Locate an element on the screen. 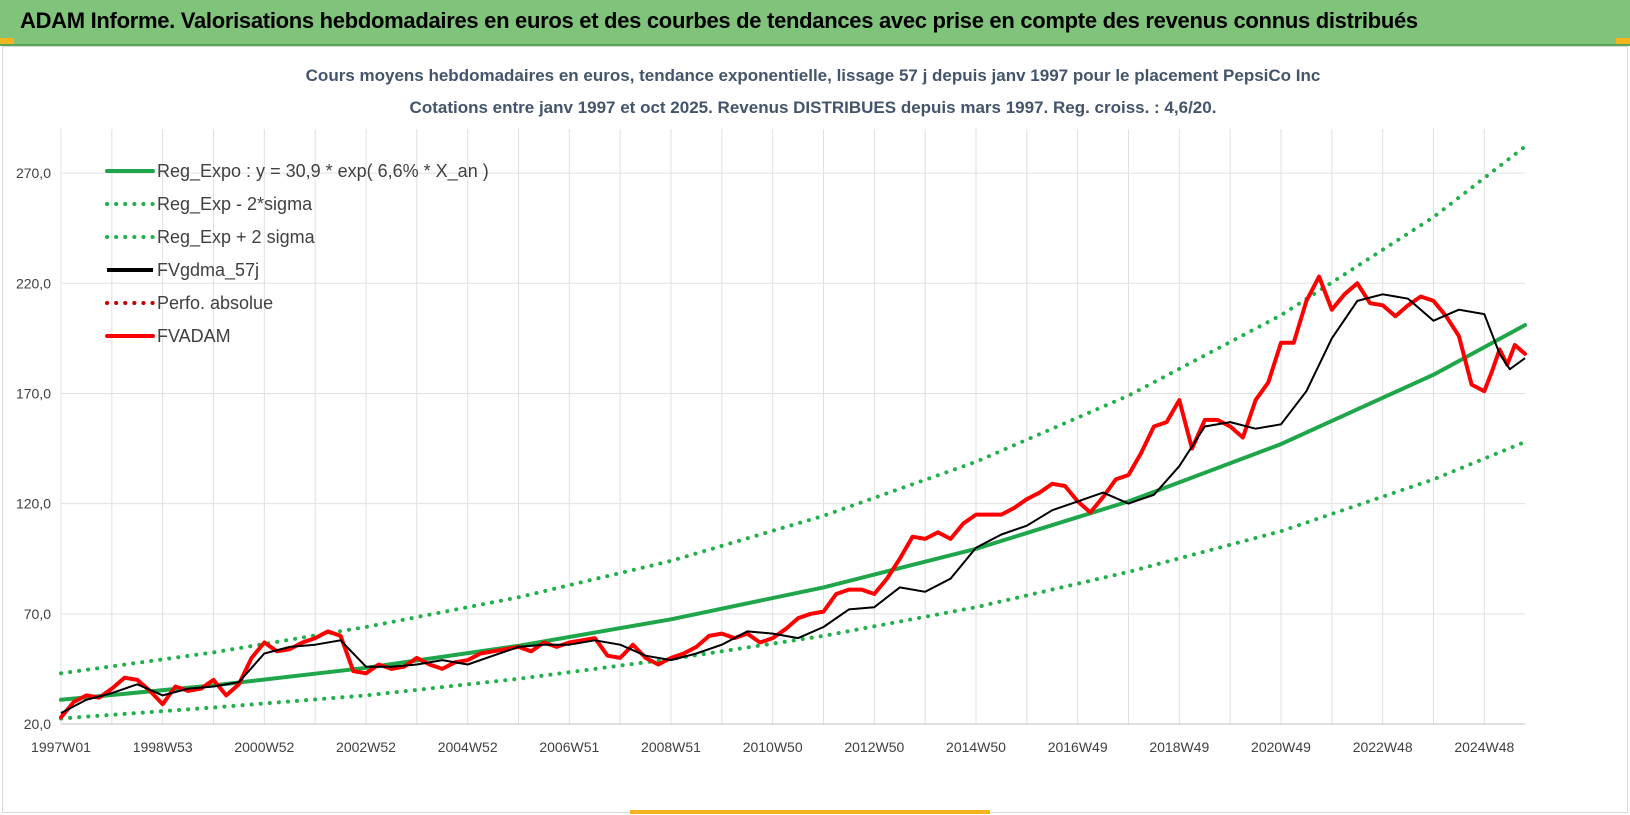 Image resolution: width=1630 pixels, height=815 pixels. legend-label-fvadam: FVADAM is located at coordinates (194, 336).